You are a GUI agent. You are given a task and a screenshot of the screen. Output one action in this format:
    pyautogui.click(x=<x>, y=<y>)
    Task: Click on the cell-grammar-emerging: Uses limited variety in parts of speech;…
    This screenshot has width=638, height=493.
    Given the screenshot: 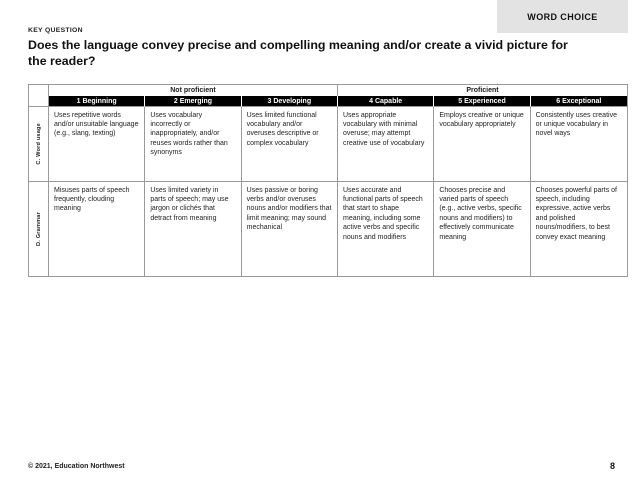 What is the action you would take?
    pyautogui.click(x=193, y=228)
    